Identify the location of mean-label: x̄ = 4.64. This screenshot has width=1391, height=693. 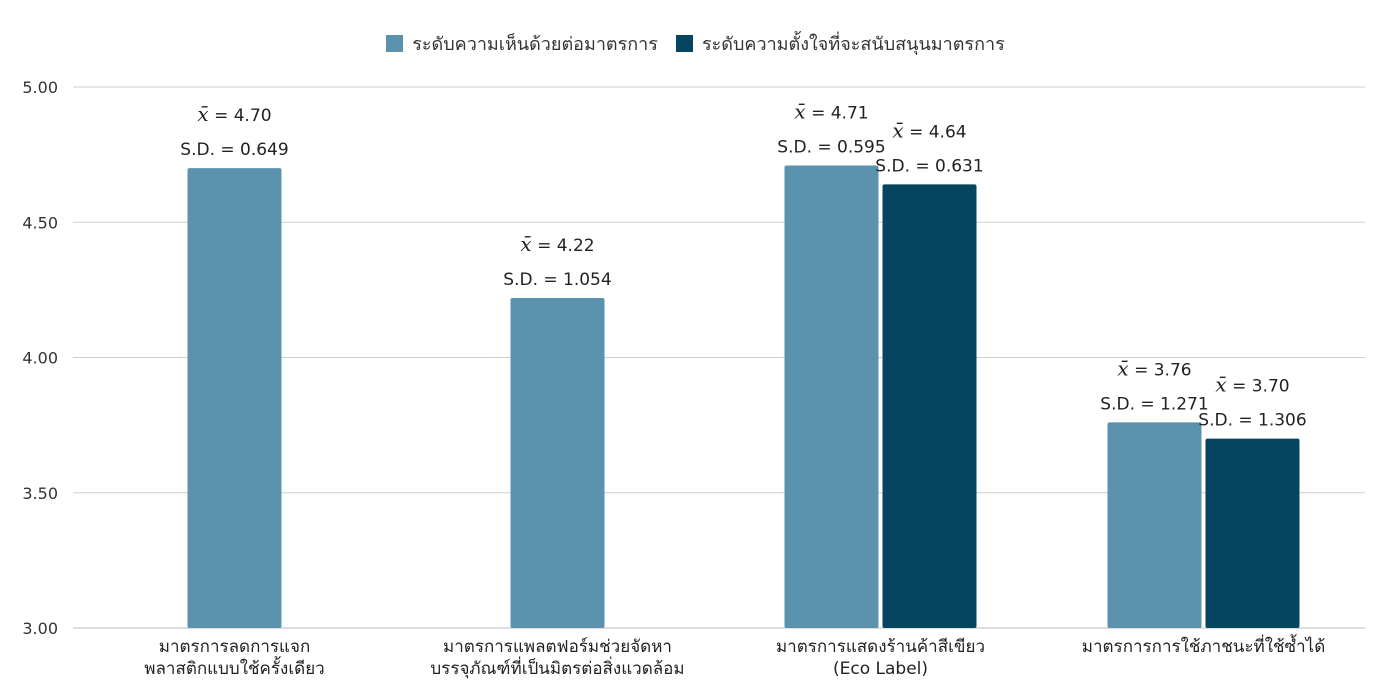
(929, 130).